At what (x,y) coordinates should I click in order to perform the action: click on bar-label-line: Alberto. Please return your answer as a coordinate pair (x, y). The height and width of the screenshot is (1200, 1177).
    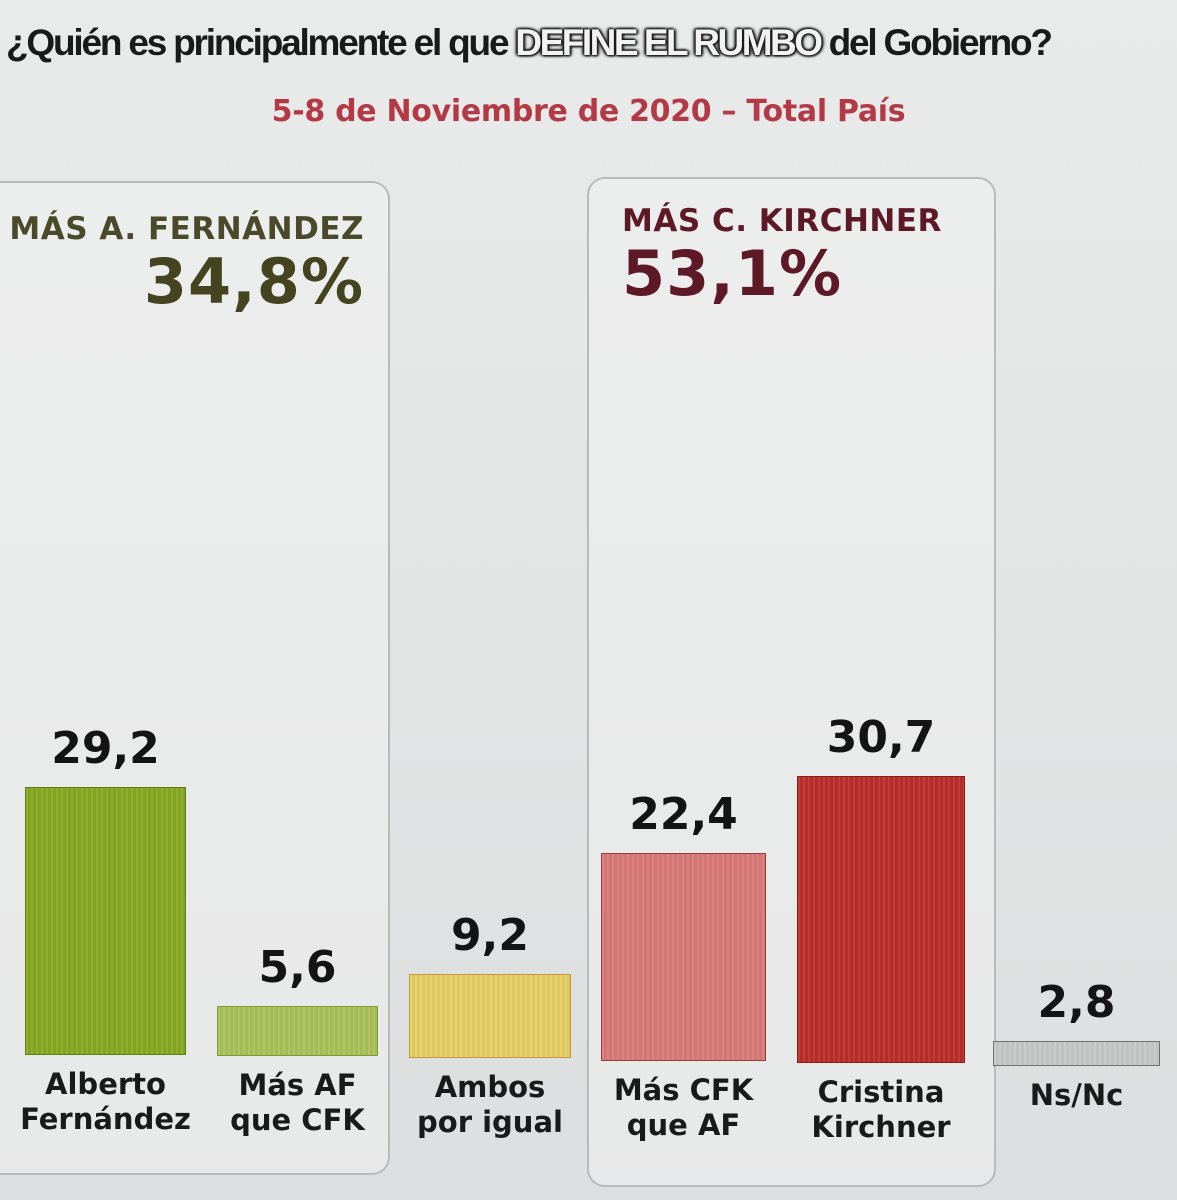
    Looking at the image, I should click on (105, 1084).